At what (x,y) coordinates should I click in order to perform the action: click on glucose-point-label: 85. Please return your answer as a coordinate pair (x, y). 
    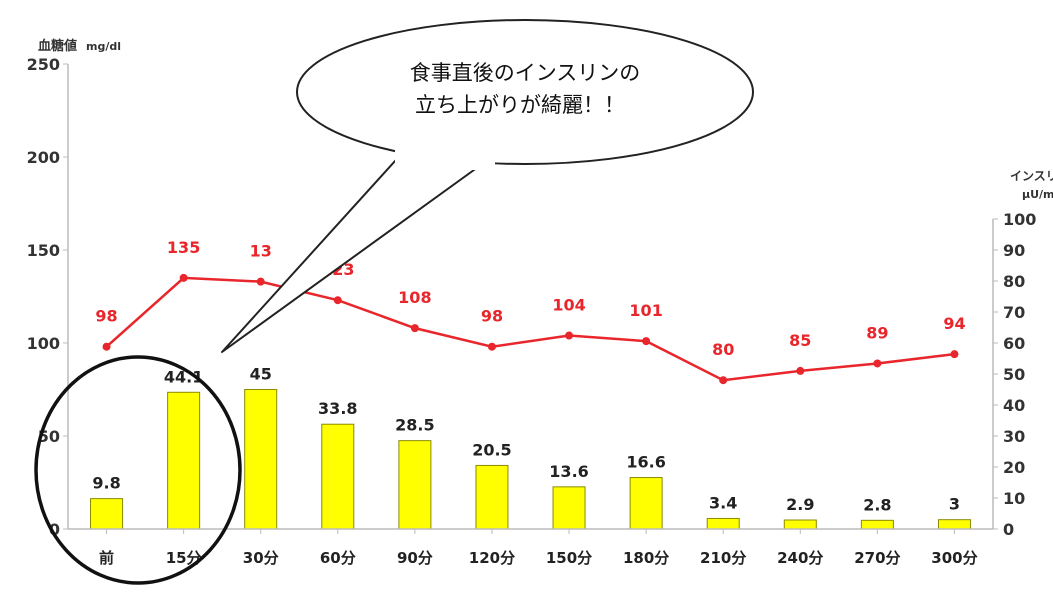
    Looking at the image, I should click on (800, 340).